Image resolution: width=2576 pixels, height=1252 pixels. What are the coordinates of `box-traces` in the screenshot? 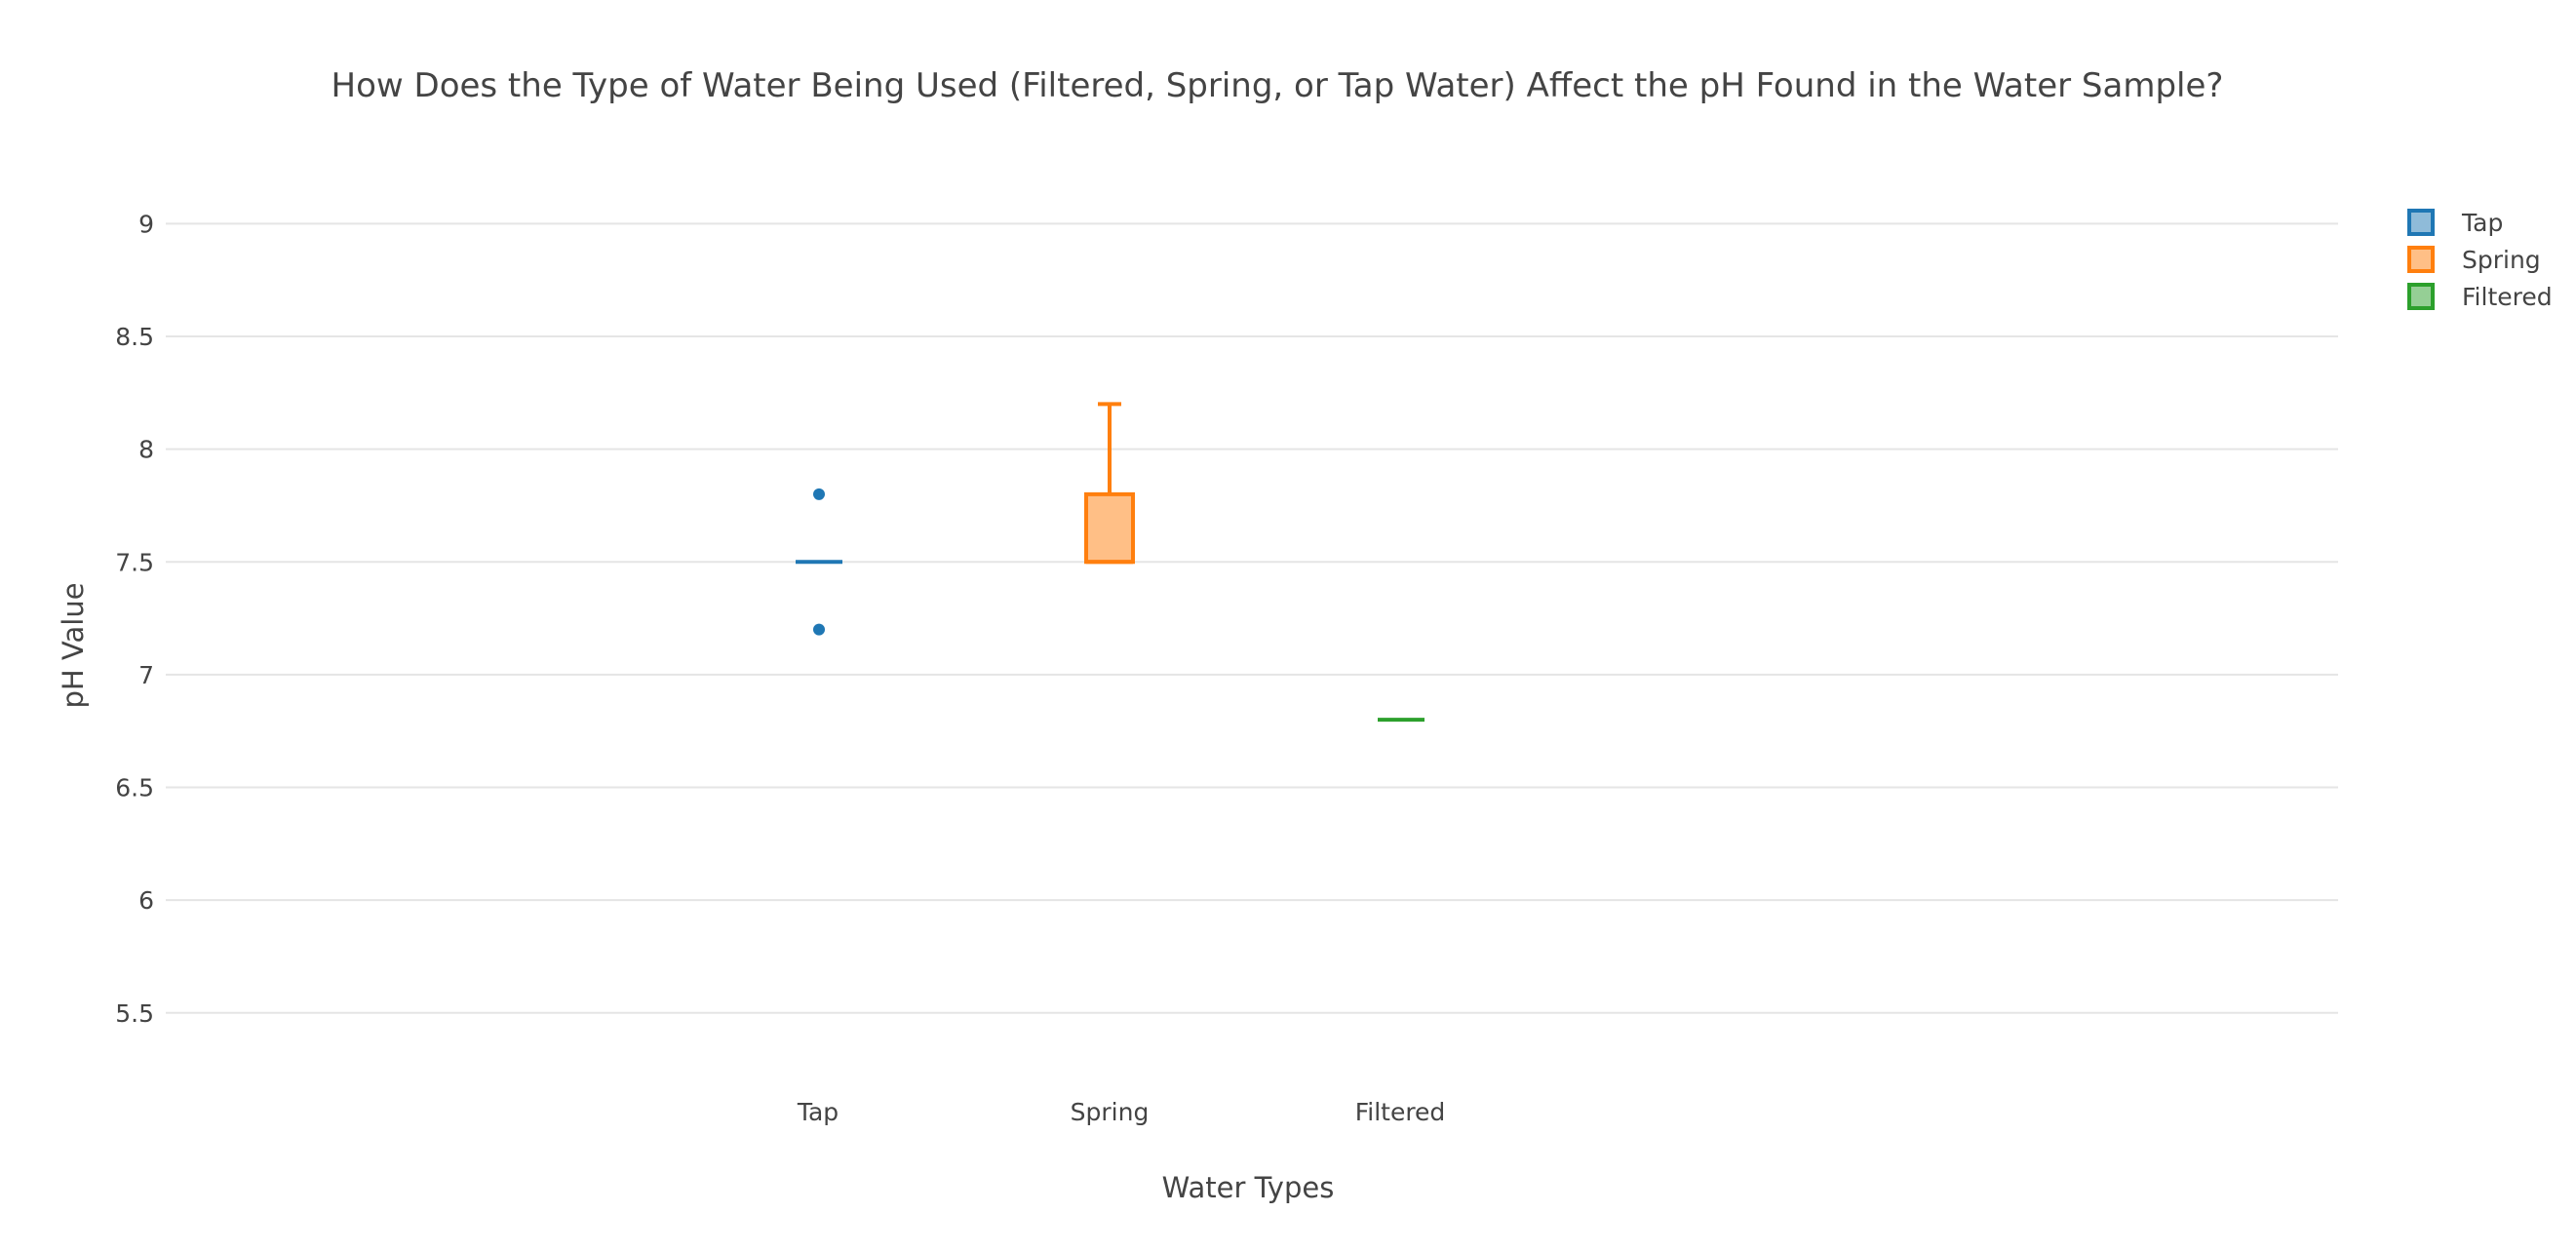 It's located at (1110, 562).